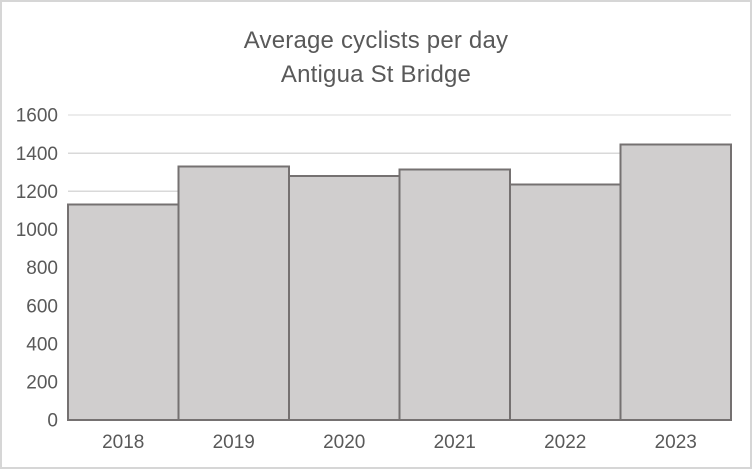 Image resolution: width=752 pixels, height=469 pixels. What do you see at coordinates (565, 442) in the screenshot?
I see `x-tick-label-2022: 2022` at bounding box center [565, 442].